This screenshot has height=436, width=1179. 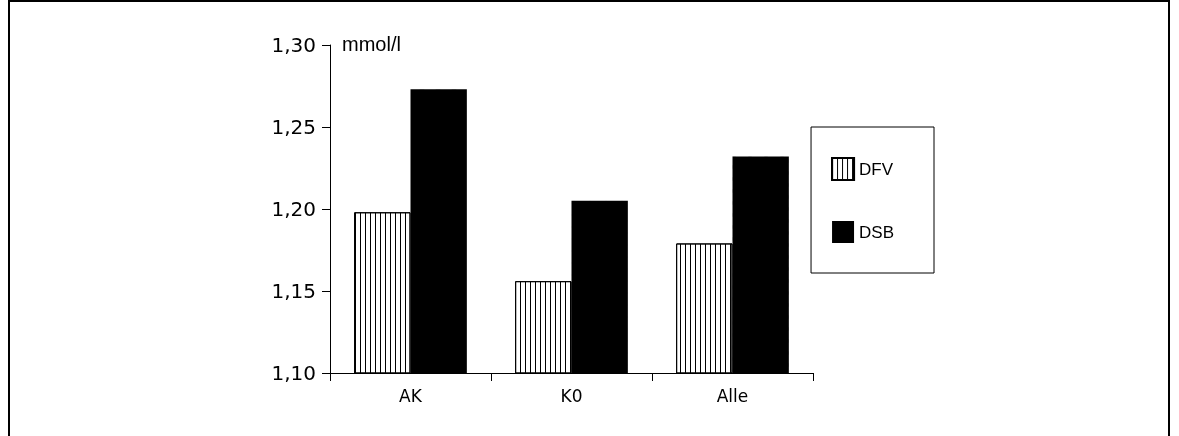 I want to click on y-tick-label: 1,30, so click(x=293, y=45).